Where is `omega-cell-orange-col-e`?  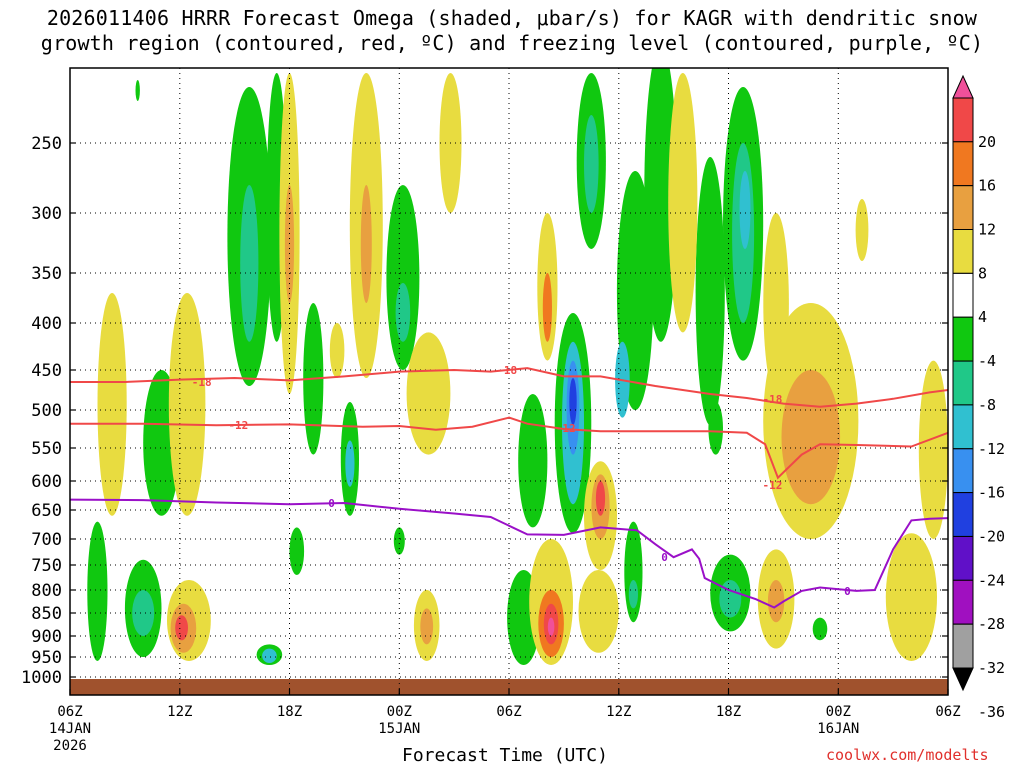 omega-cell-orange-col-e is located at coordinates (366, 244).